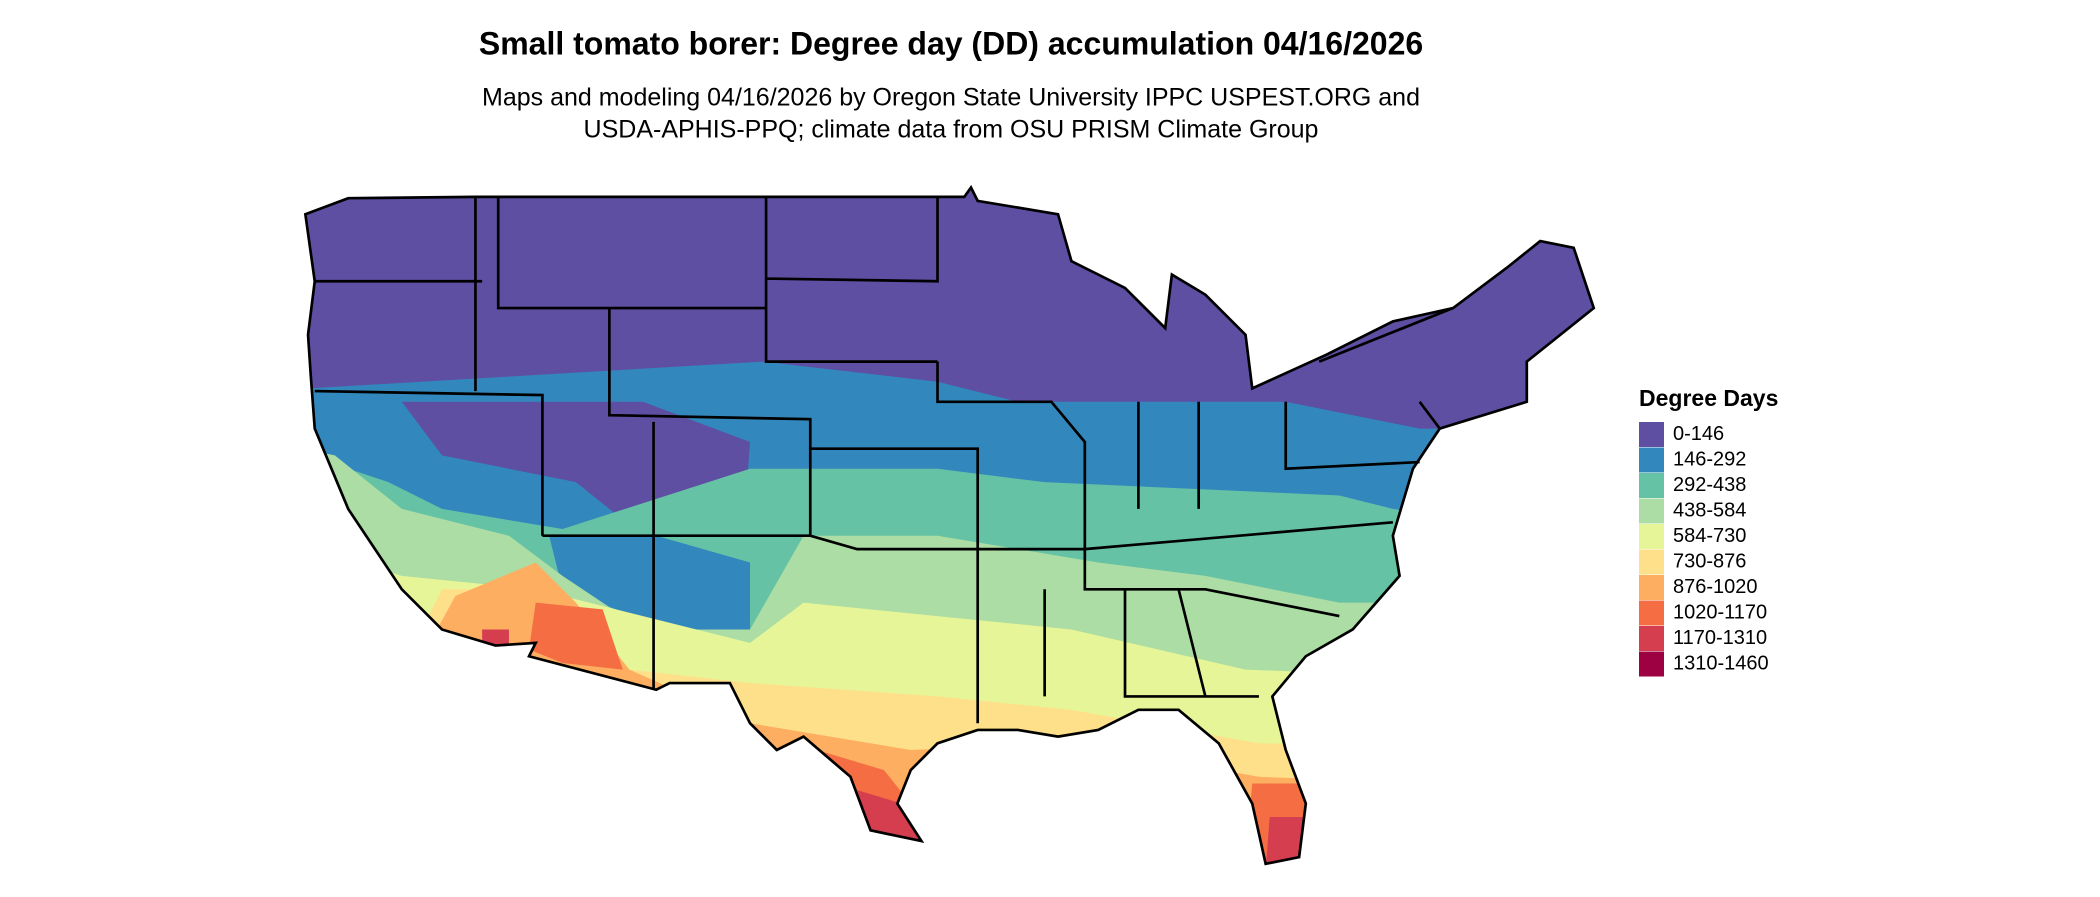 Image resolution: width=2100 pixels, height=897 pixels. What do you see at coordinates (1709, 536) in the screenshot?
I see `legend-label: 584-730` at bounding box center [1709, 536].